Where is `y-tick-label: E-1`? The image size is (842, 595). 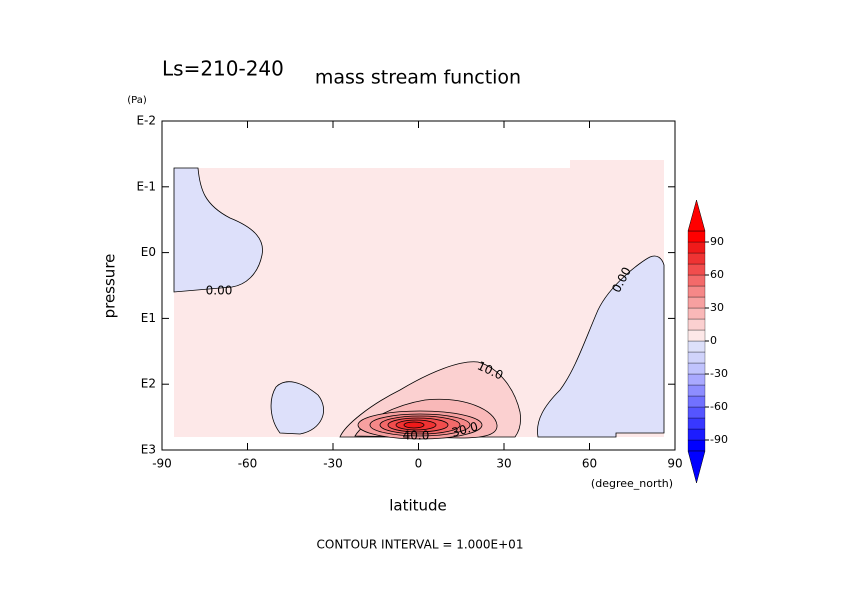
y-tick-label: E-1 is located at coordinates (146, 186).